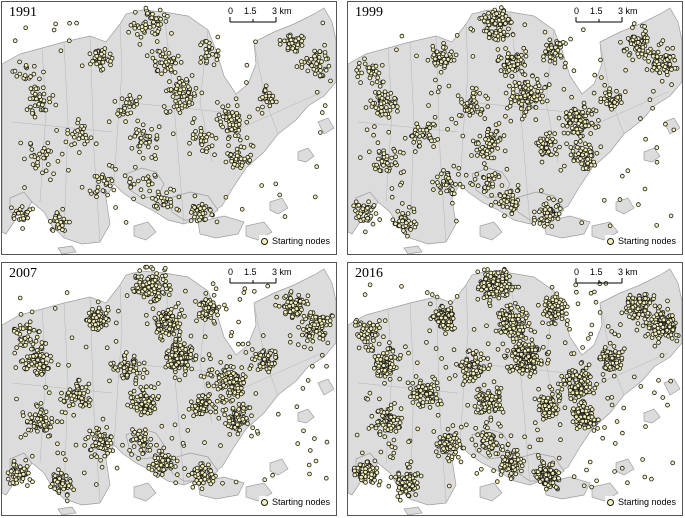  What do you see at coordinates (274, 17) in the screenshot?
I see `scale-bar: 0 1.5 3 km` at bounding box center [274, 17].